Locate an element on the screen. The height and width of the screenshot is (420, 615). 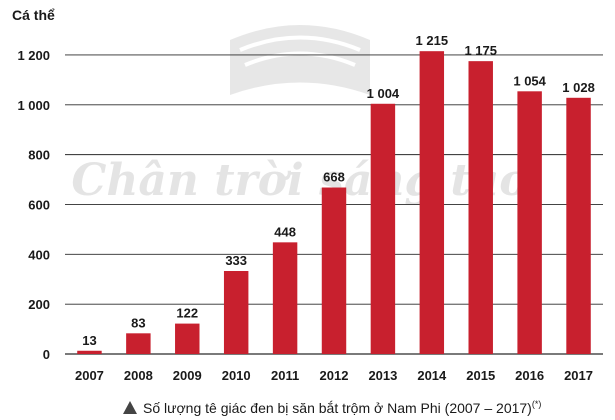
x-tick-label-2015: 2015 is located at coordinates (480, 375).